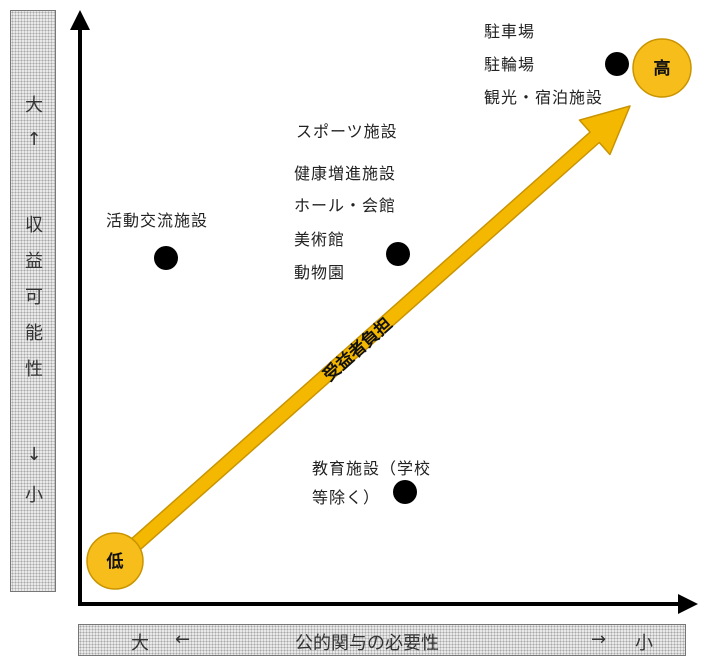  Describe the element at coordinates (599, 639) in the screenshot. I see `right-arrow-icon: →` at that location.